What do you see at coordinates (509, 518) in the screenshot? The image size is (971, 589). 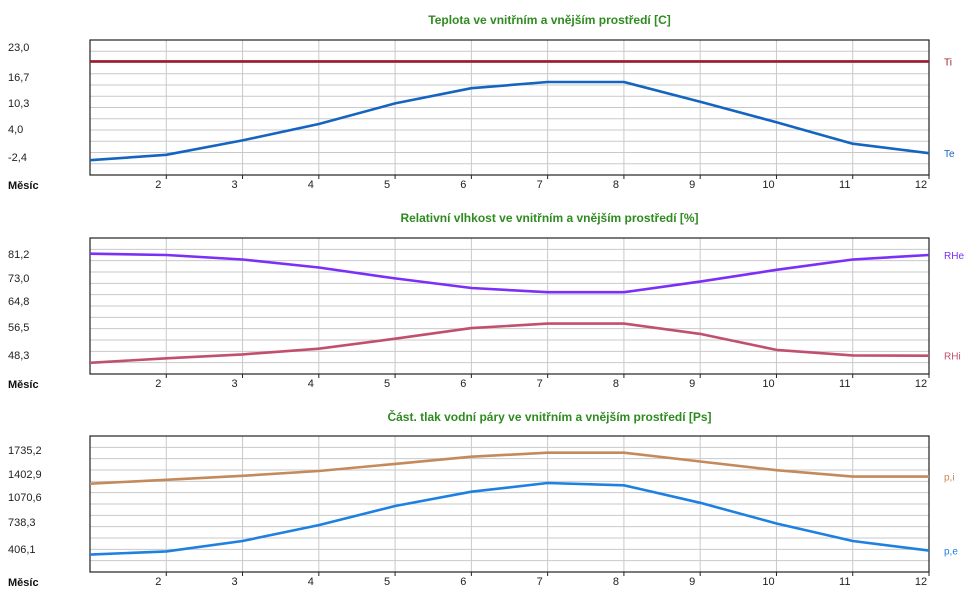 I see `series-line-pe` at bounding box center [509, 518].